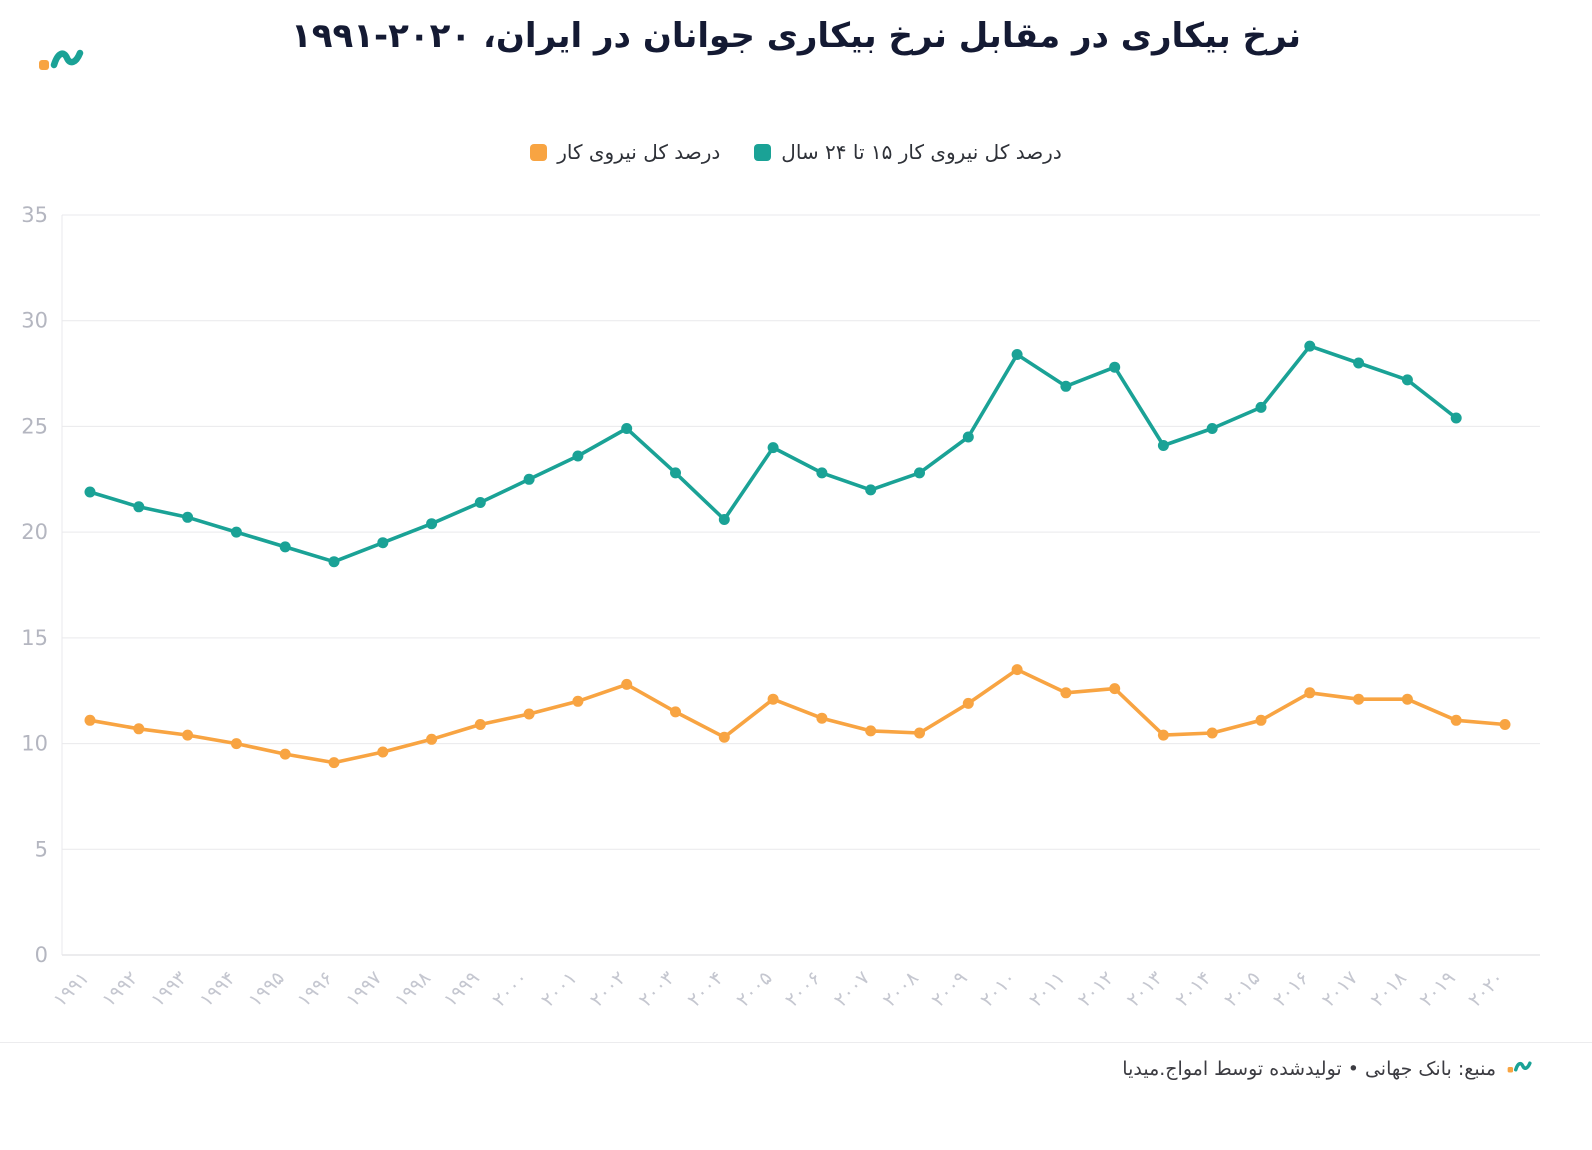  What do you see at coordinates (34, 532) in the screenshot?
I see `y-tick-label: 20` at bounding box center [34, 532].